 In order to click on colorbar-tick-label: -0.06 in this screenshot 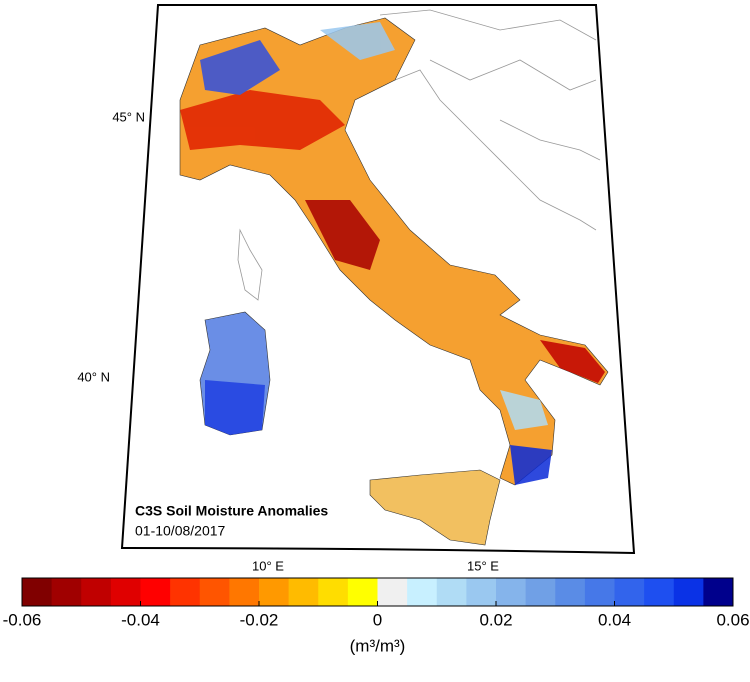, I will do `click(22, 619)`.